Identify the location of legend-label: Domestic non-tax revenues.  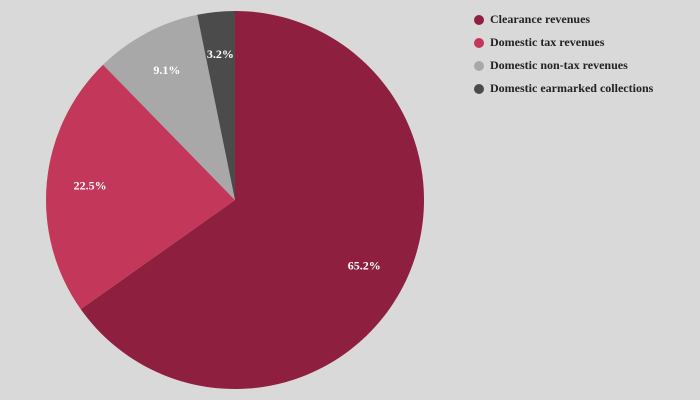
(559, 65).